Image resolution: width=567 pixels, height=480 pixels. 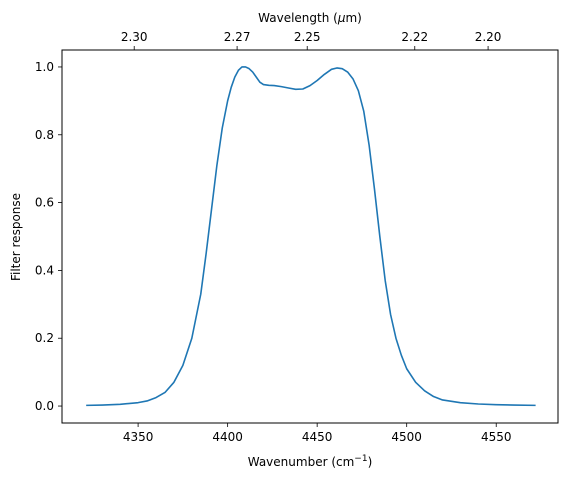 I want to click on x-axis-label: Wavenumber (cm−1), so click(x=310, y=461).